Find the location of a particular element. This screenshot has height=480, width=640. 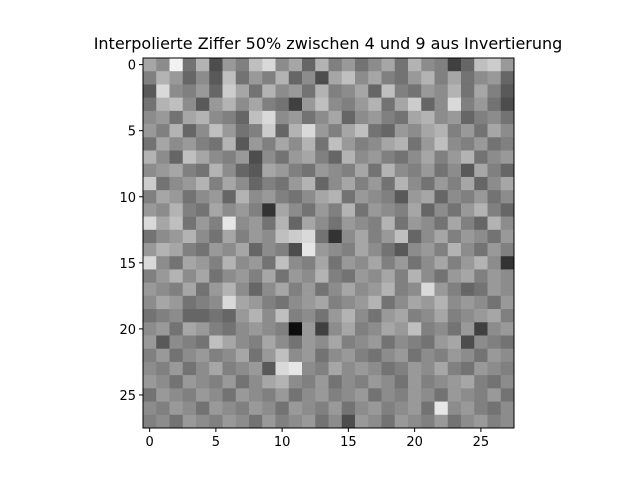

y-tick-label: 10 is located at coordinates (127, 198).